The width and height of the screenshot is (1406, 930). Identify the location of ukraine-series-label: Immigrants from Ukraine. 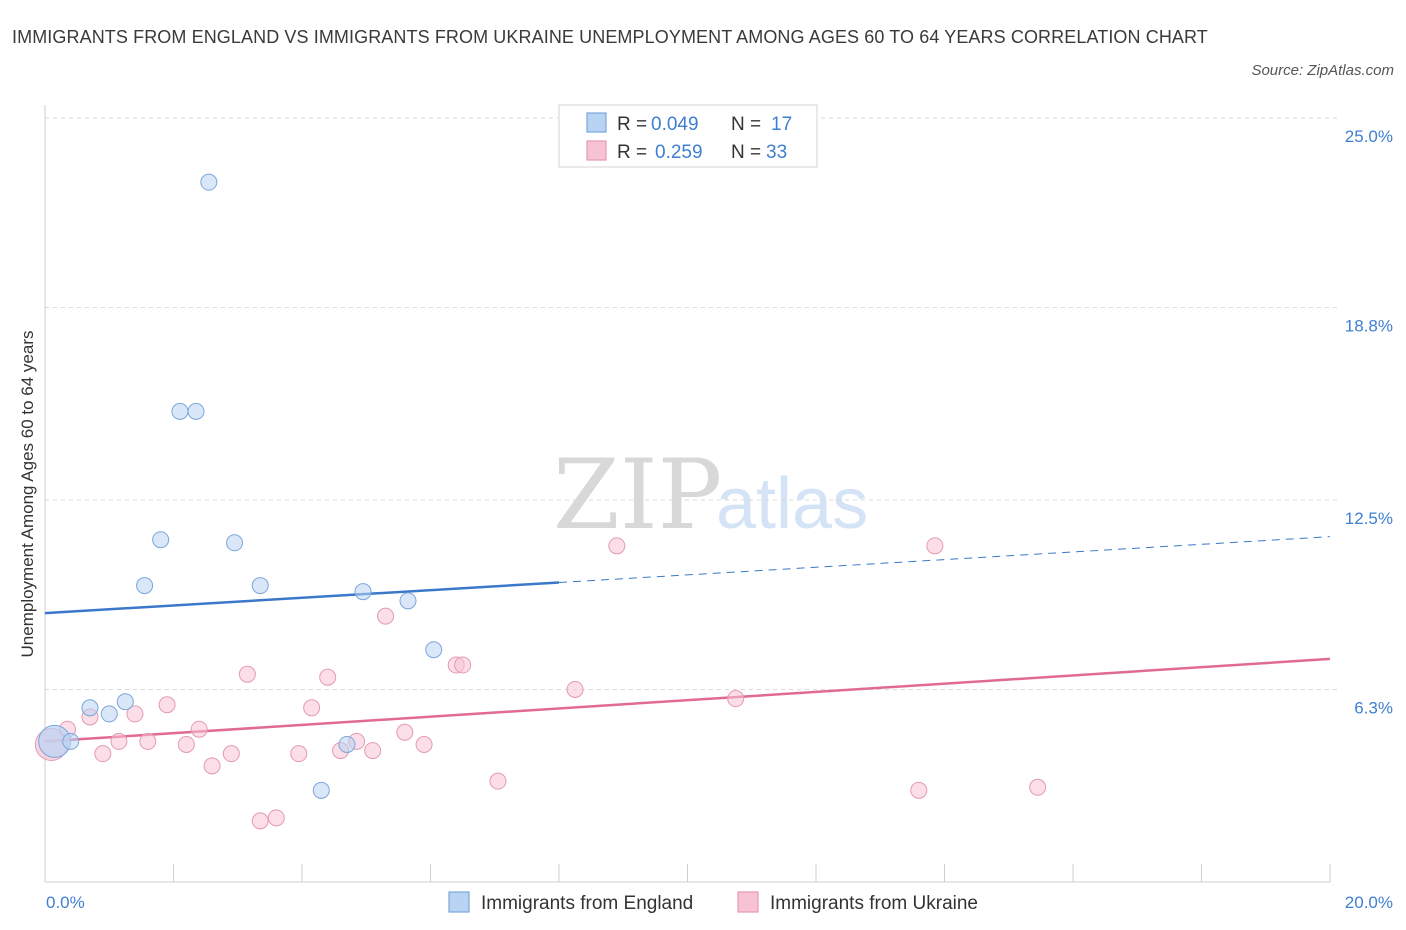
(874, 903).